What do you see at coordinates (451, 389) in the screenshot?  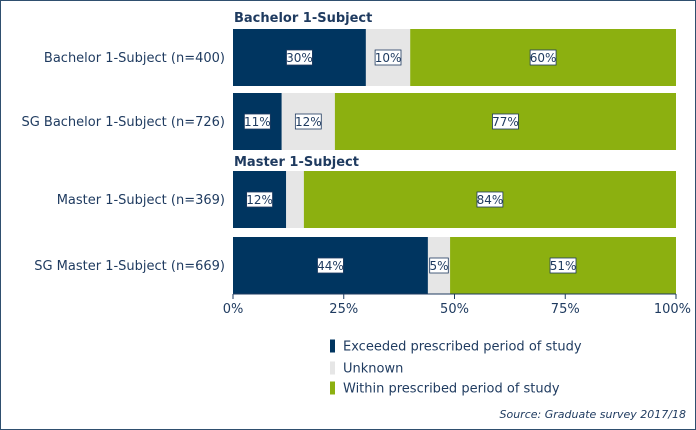 I see `legend-label: Within prescribed period of study` at bounding box center [451, 389].